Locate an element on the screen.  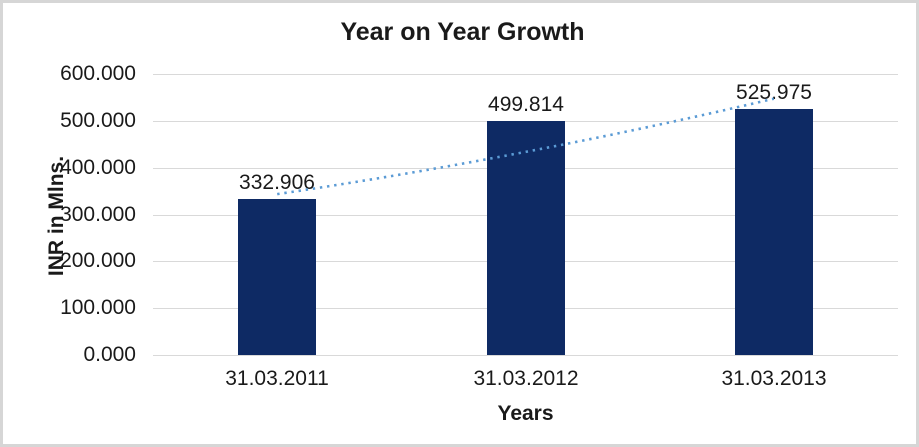
y-tick-label: 300.000 is located at coordinates (98, 214).